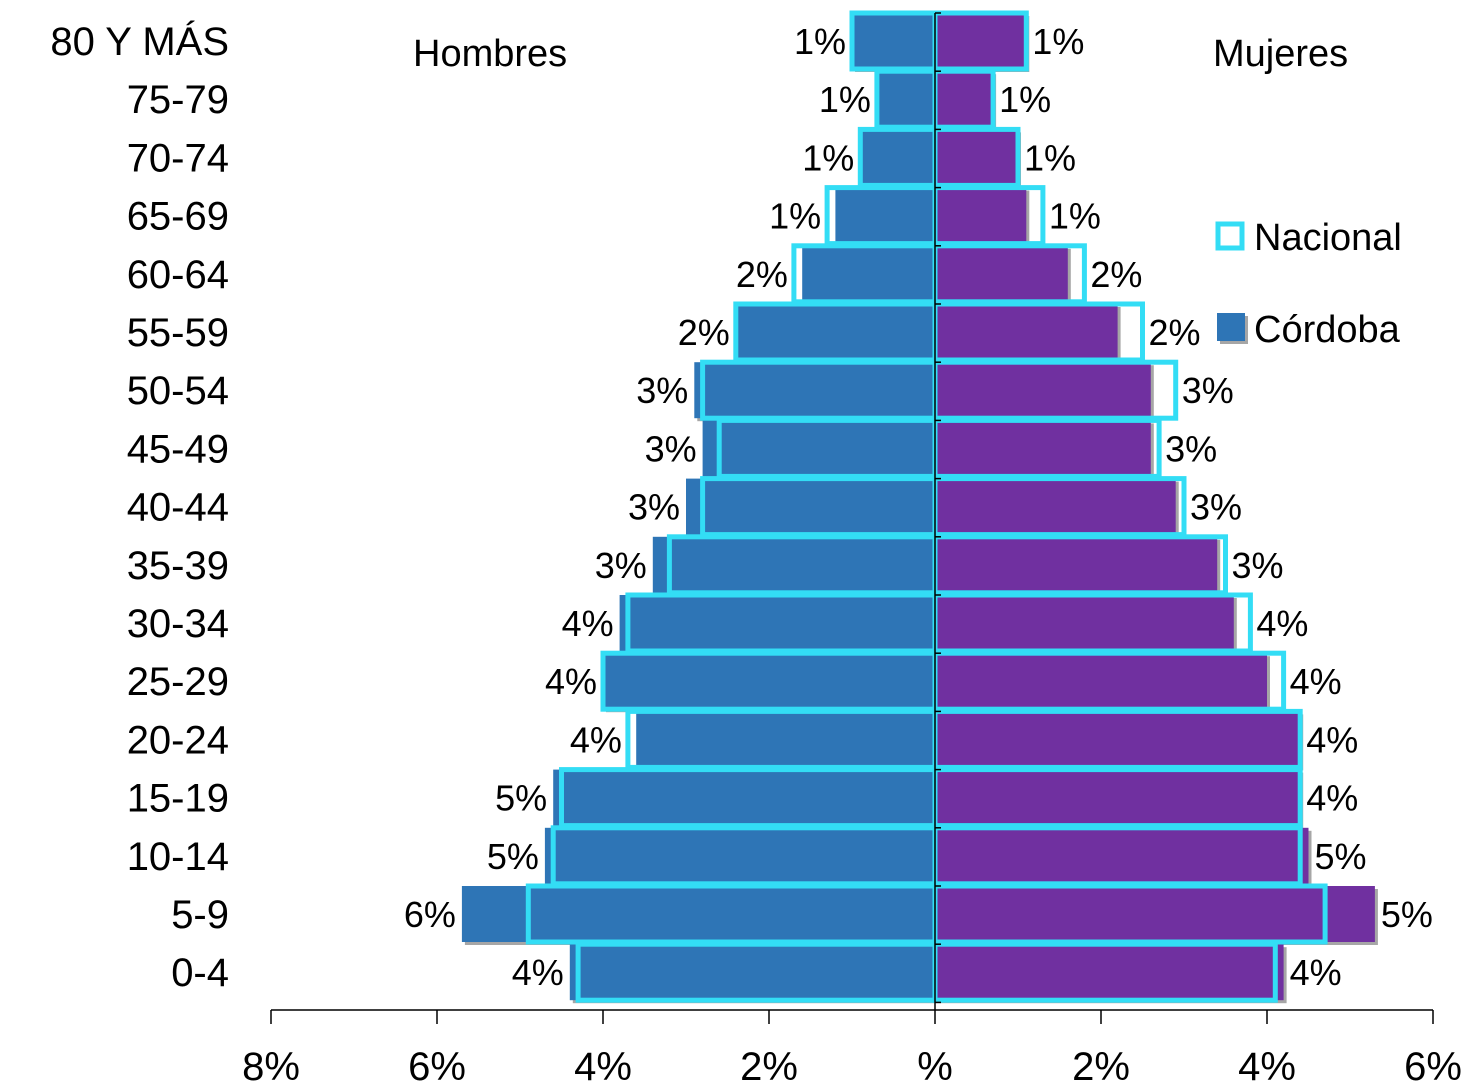 The image size is (1473, 1089). What do you see at coordinates (178, 857) in the screenshot?
I see `category-label: 10-14` at bounding box center [178, 857].